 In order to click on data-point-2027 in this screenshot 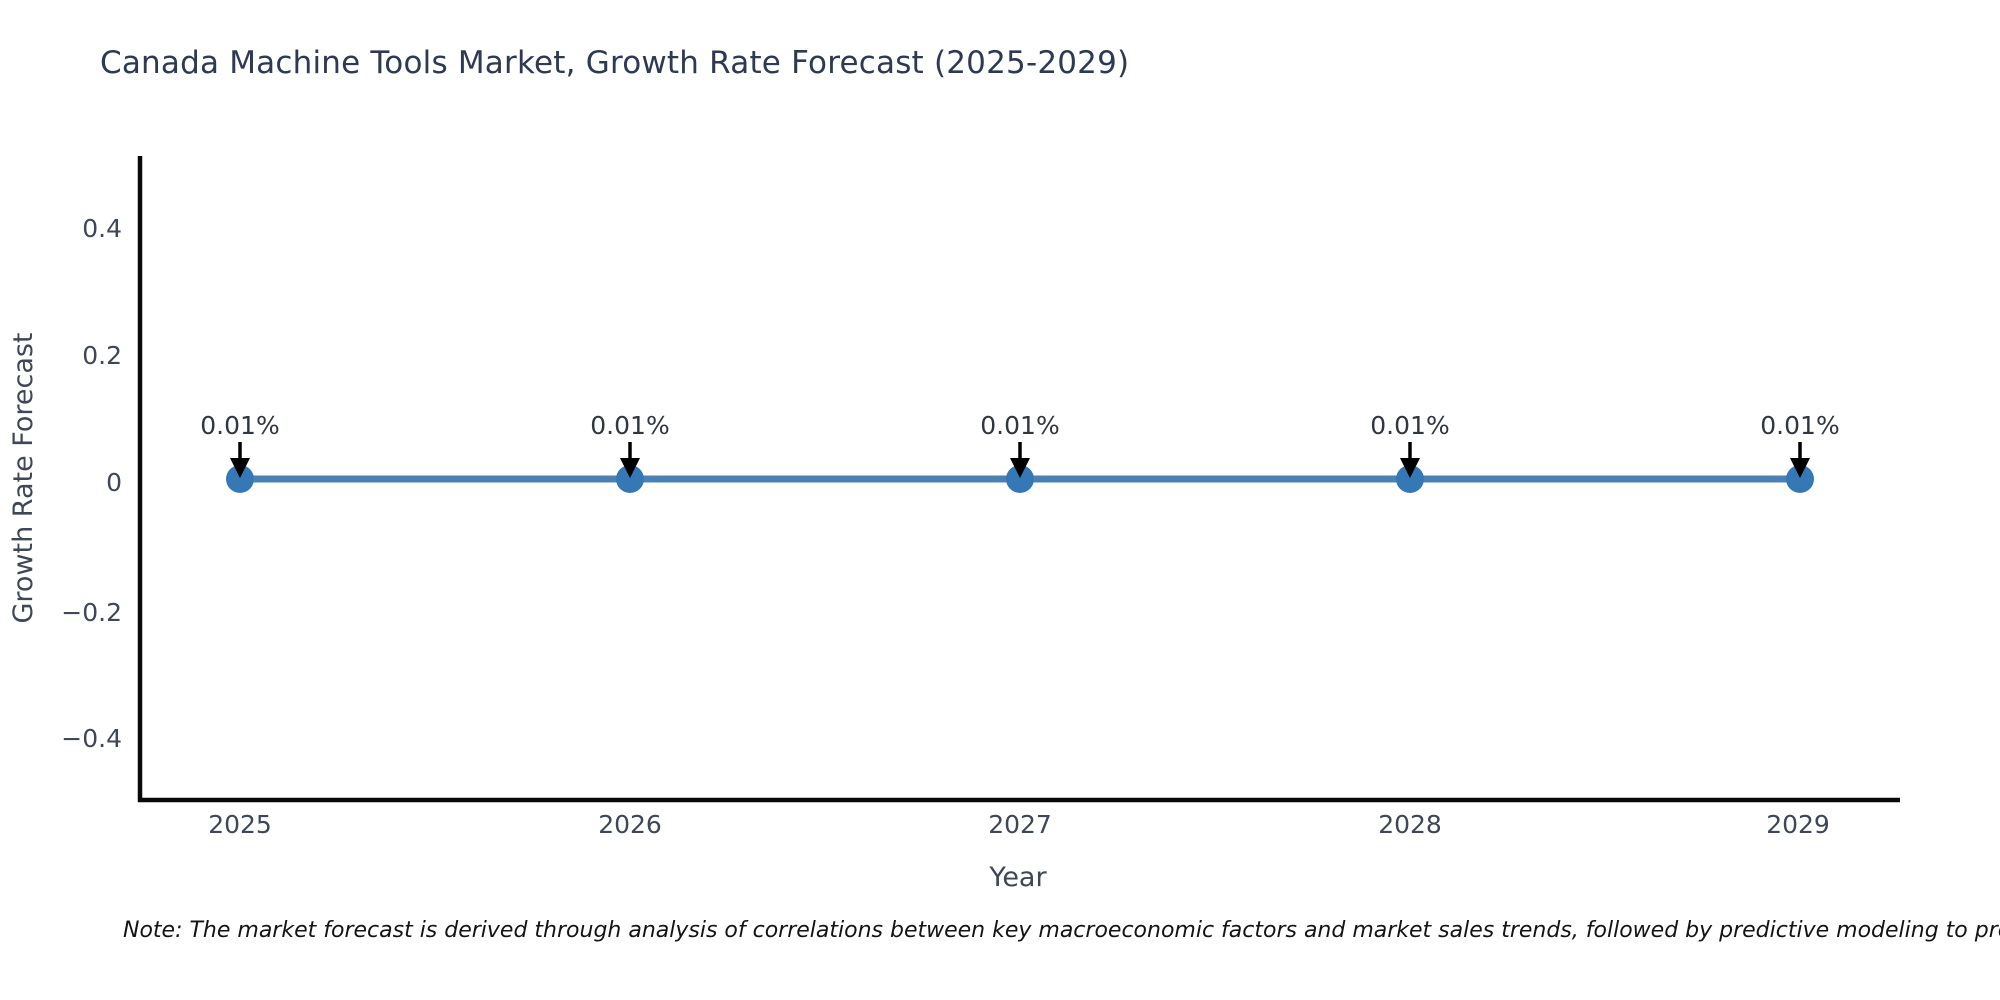, I will do `click(1020, 479)`.